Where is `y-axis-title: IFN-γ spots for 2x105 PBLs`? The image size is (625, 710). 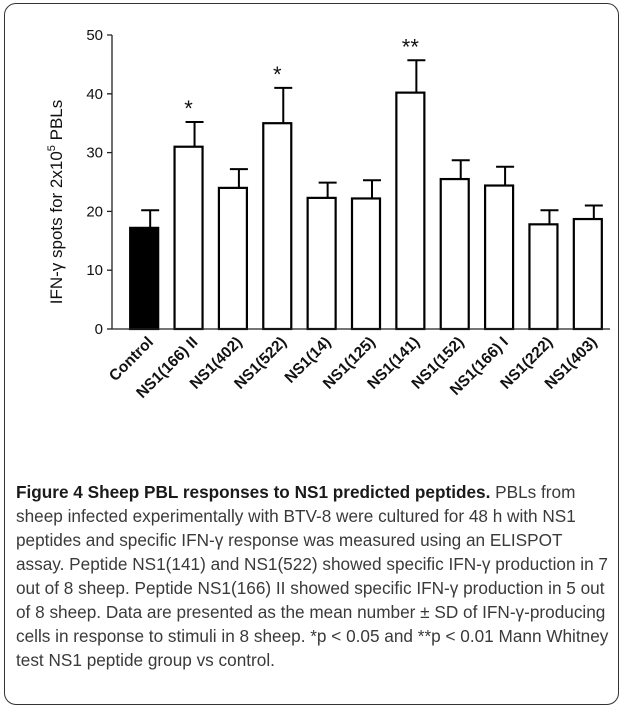 y-axis-title: IFN-γ spots for 2x105 PBLs is located at coordinates (56, 202).